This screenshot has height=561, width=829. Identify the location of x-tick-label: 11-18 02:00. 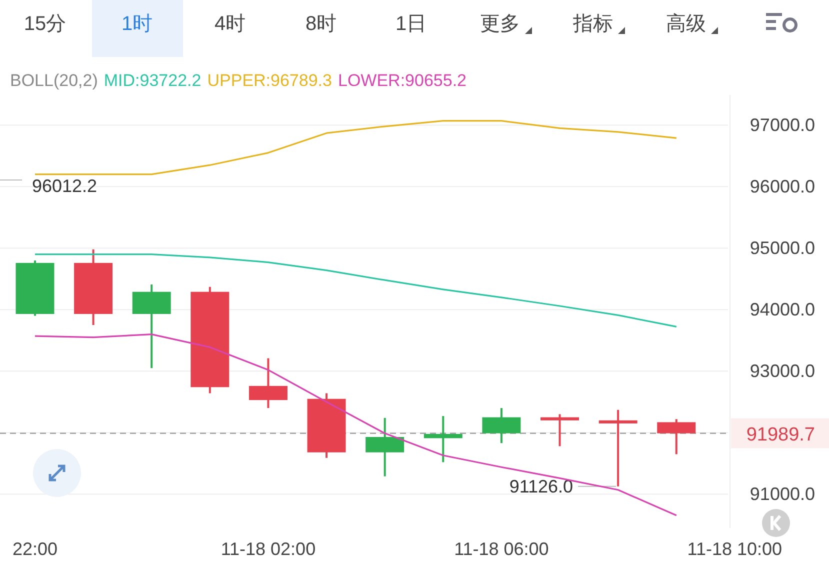
(268, 549).